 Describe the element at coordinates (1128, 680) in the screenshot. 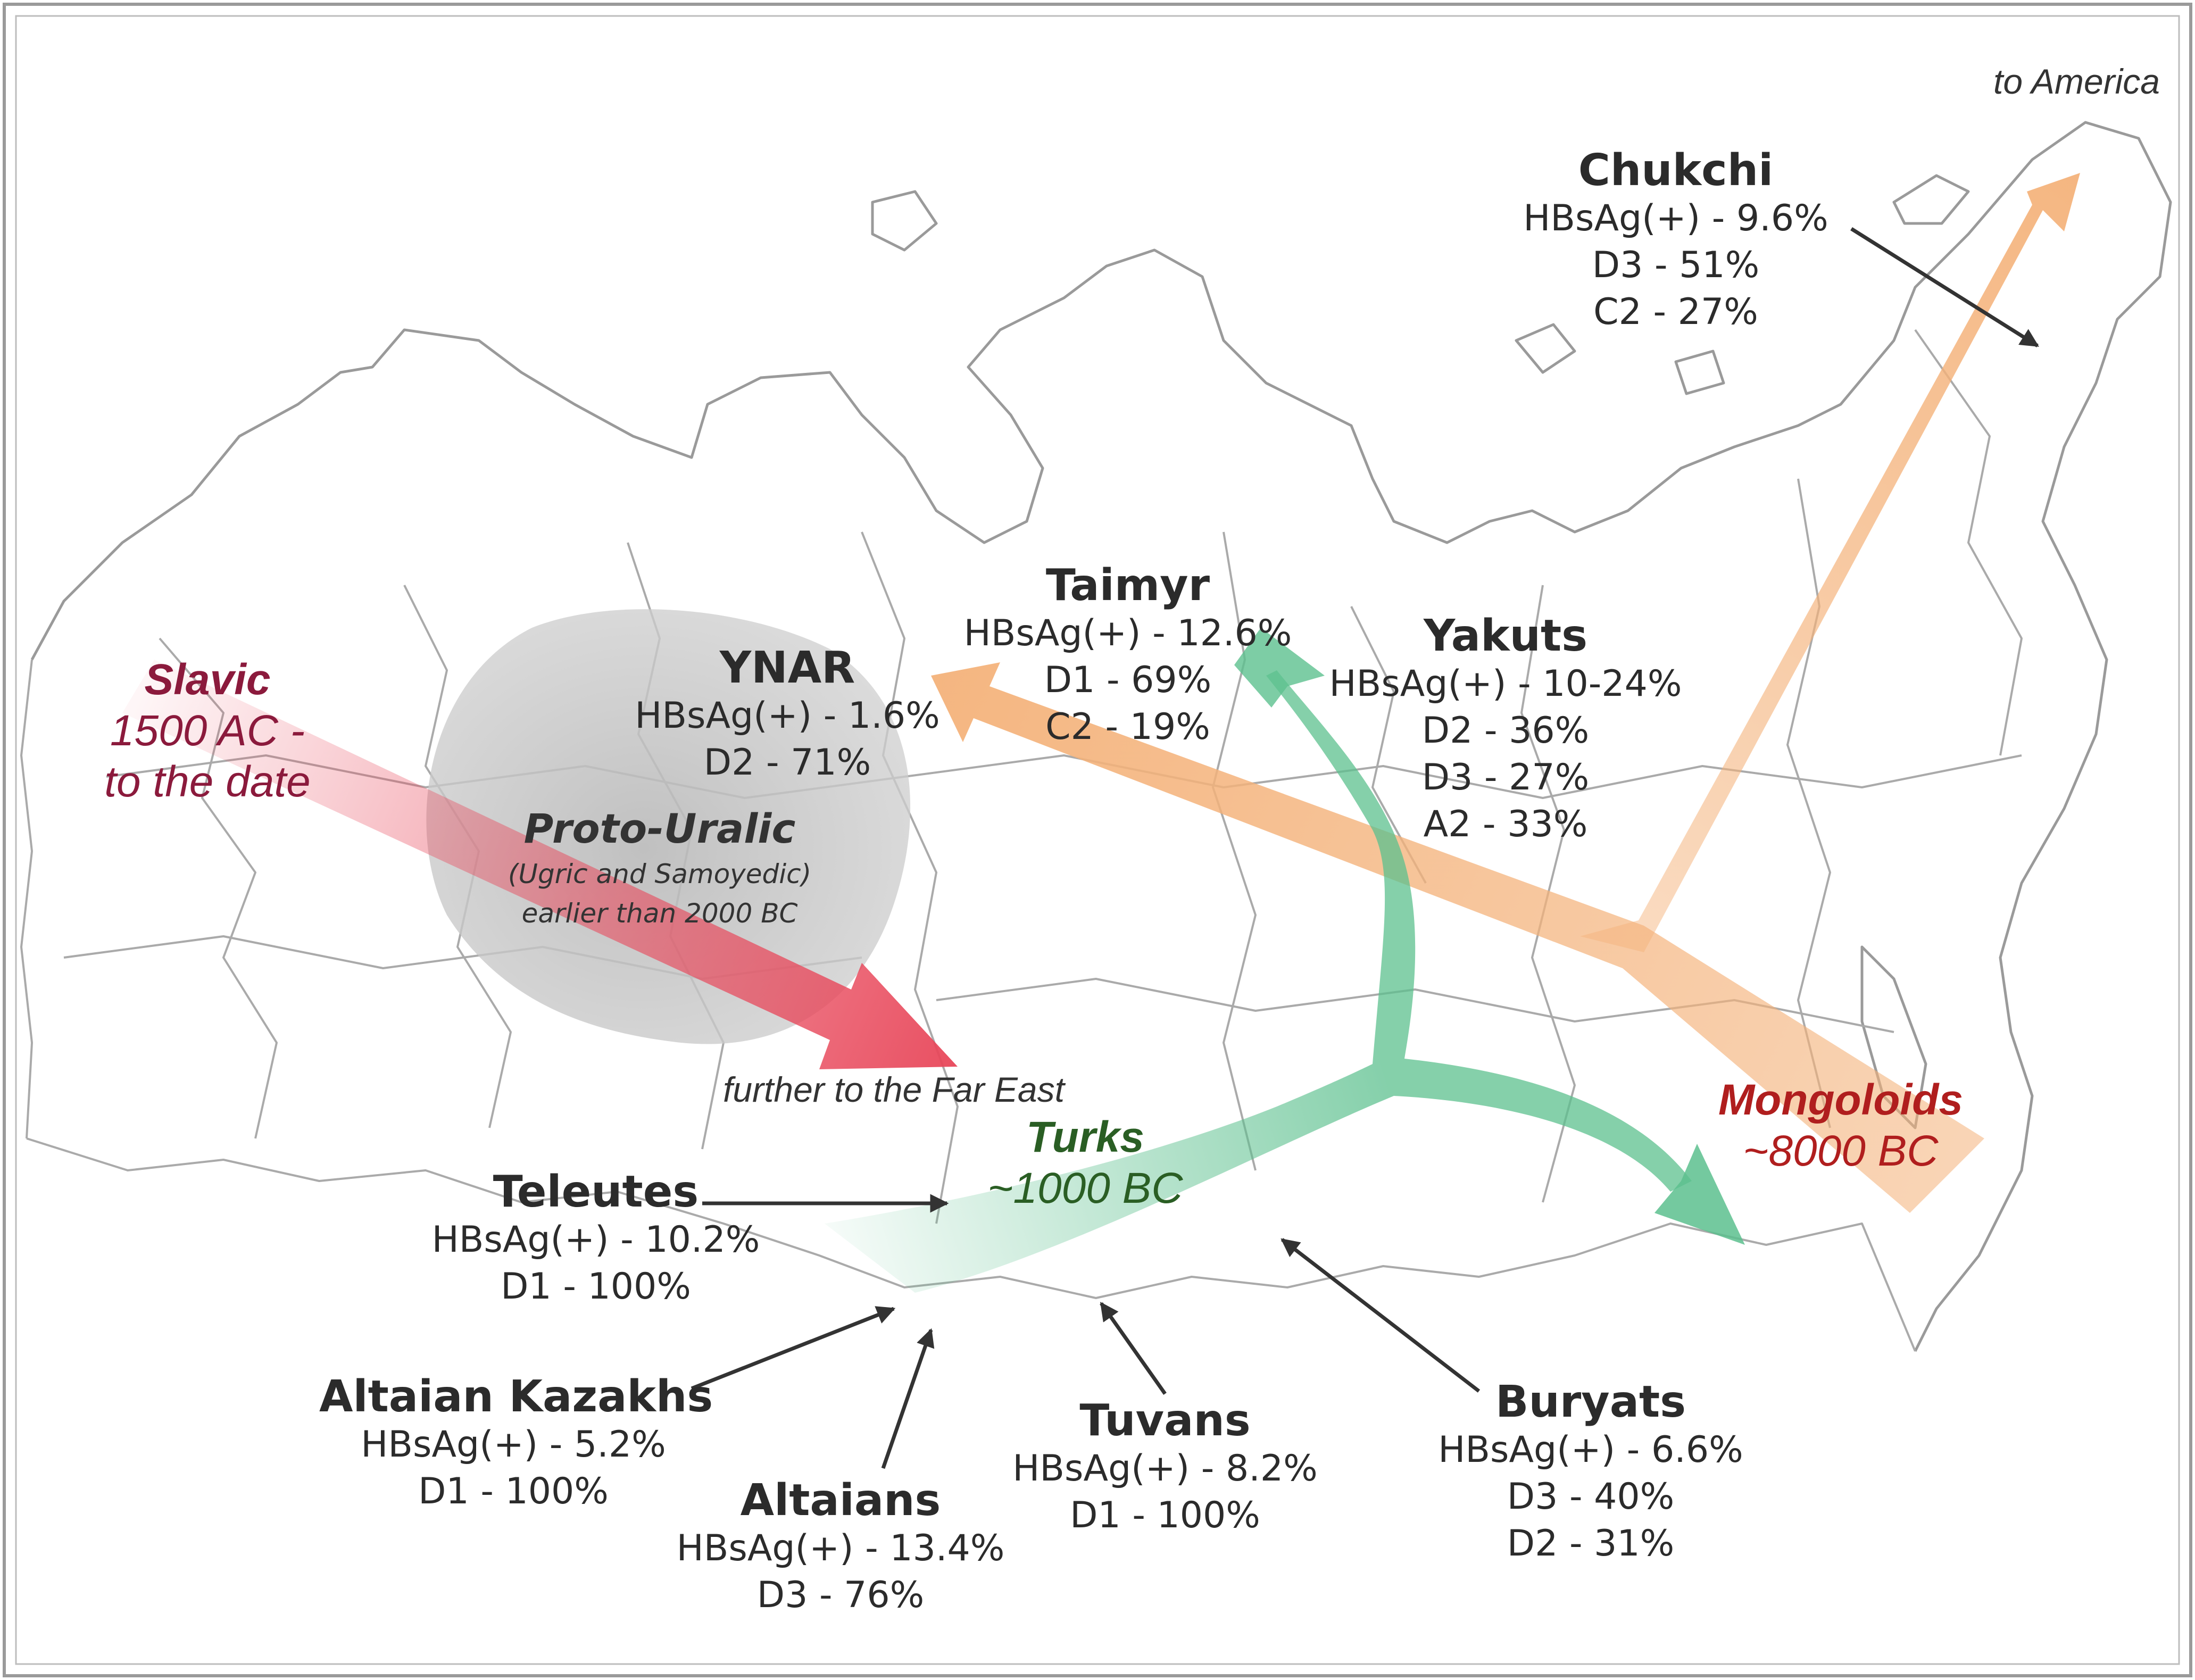

I see `taimyr-genotype-1: D1 - 69%` at that location.